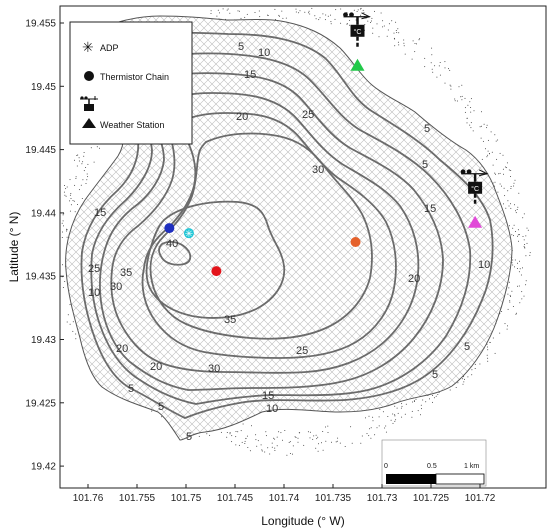 The height and width of the screenshot is (532, 550). Describe the element at coordinates (40, 277) in the screenshot. I see `y-tick-label: 19.435` at that location.